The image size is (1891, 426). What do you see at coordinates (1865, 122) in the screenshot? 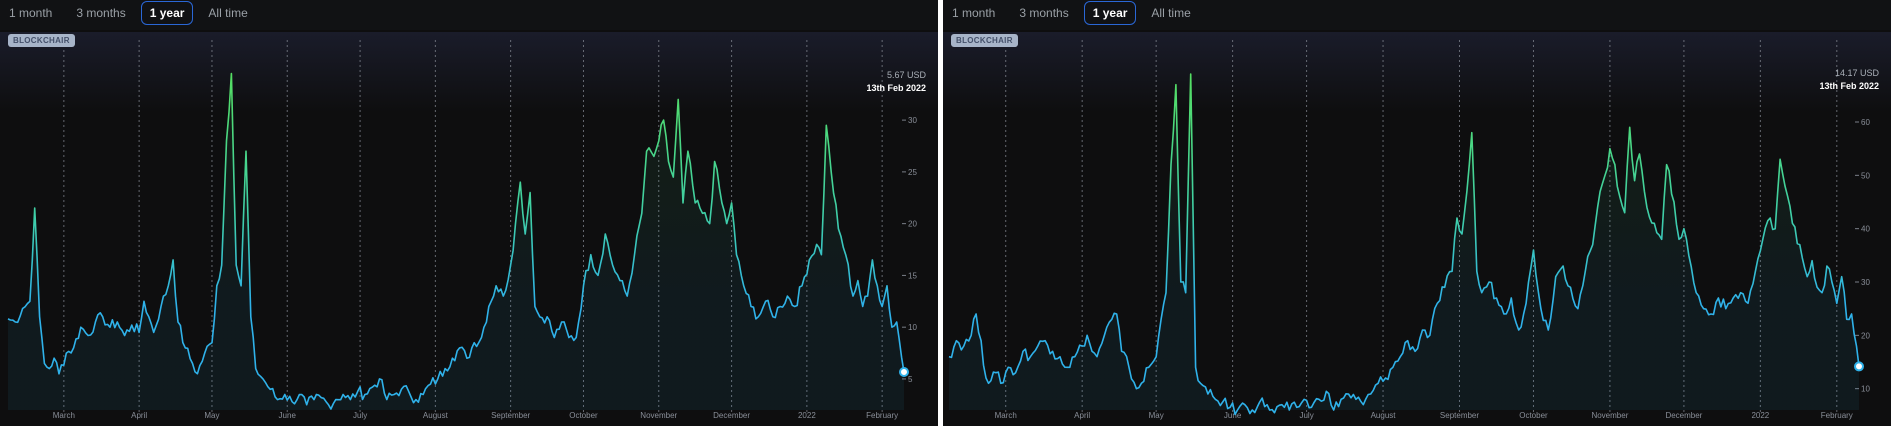
I see `y-tick-label: 60` at bounding box center [1865, 122].